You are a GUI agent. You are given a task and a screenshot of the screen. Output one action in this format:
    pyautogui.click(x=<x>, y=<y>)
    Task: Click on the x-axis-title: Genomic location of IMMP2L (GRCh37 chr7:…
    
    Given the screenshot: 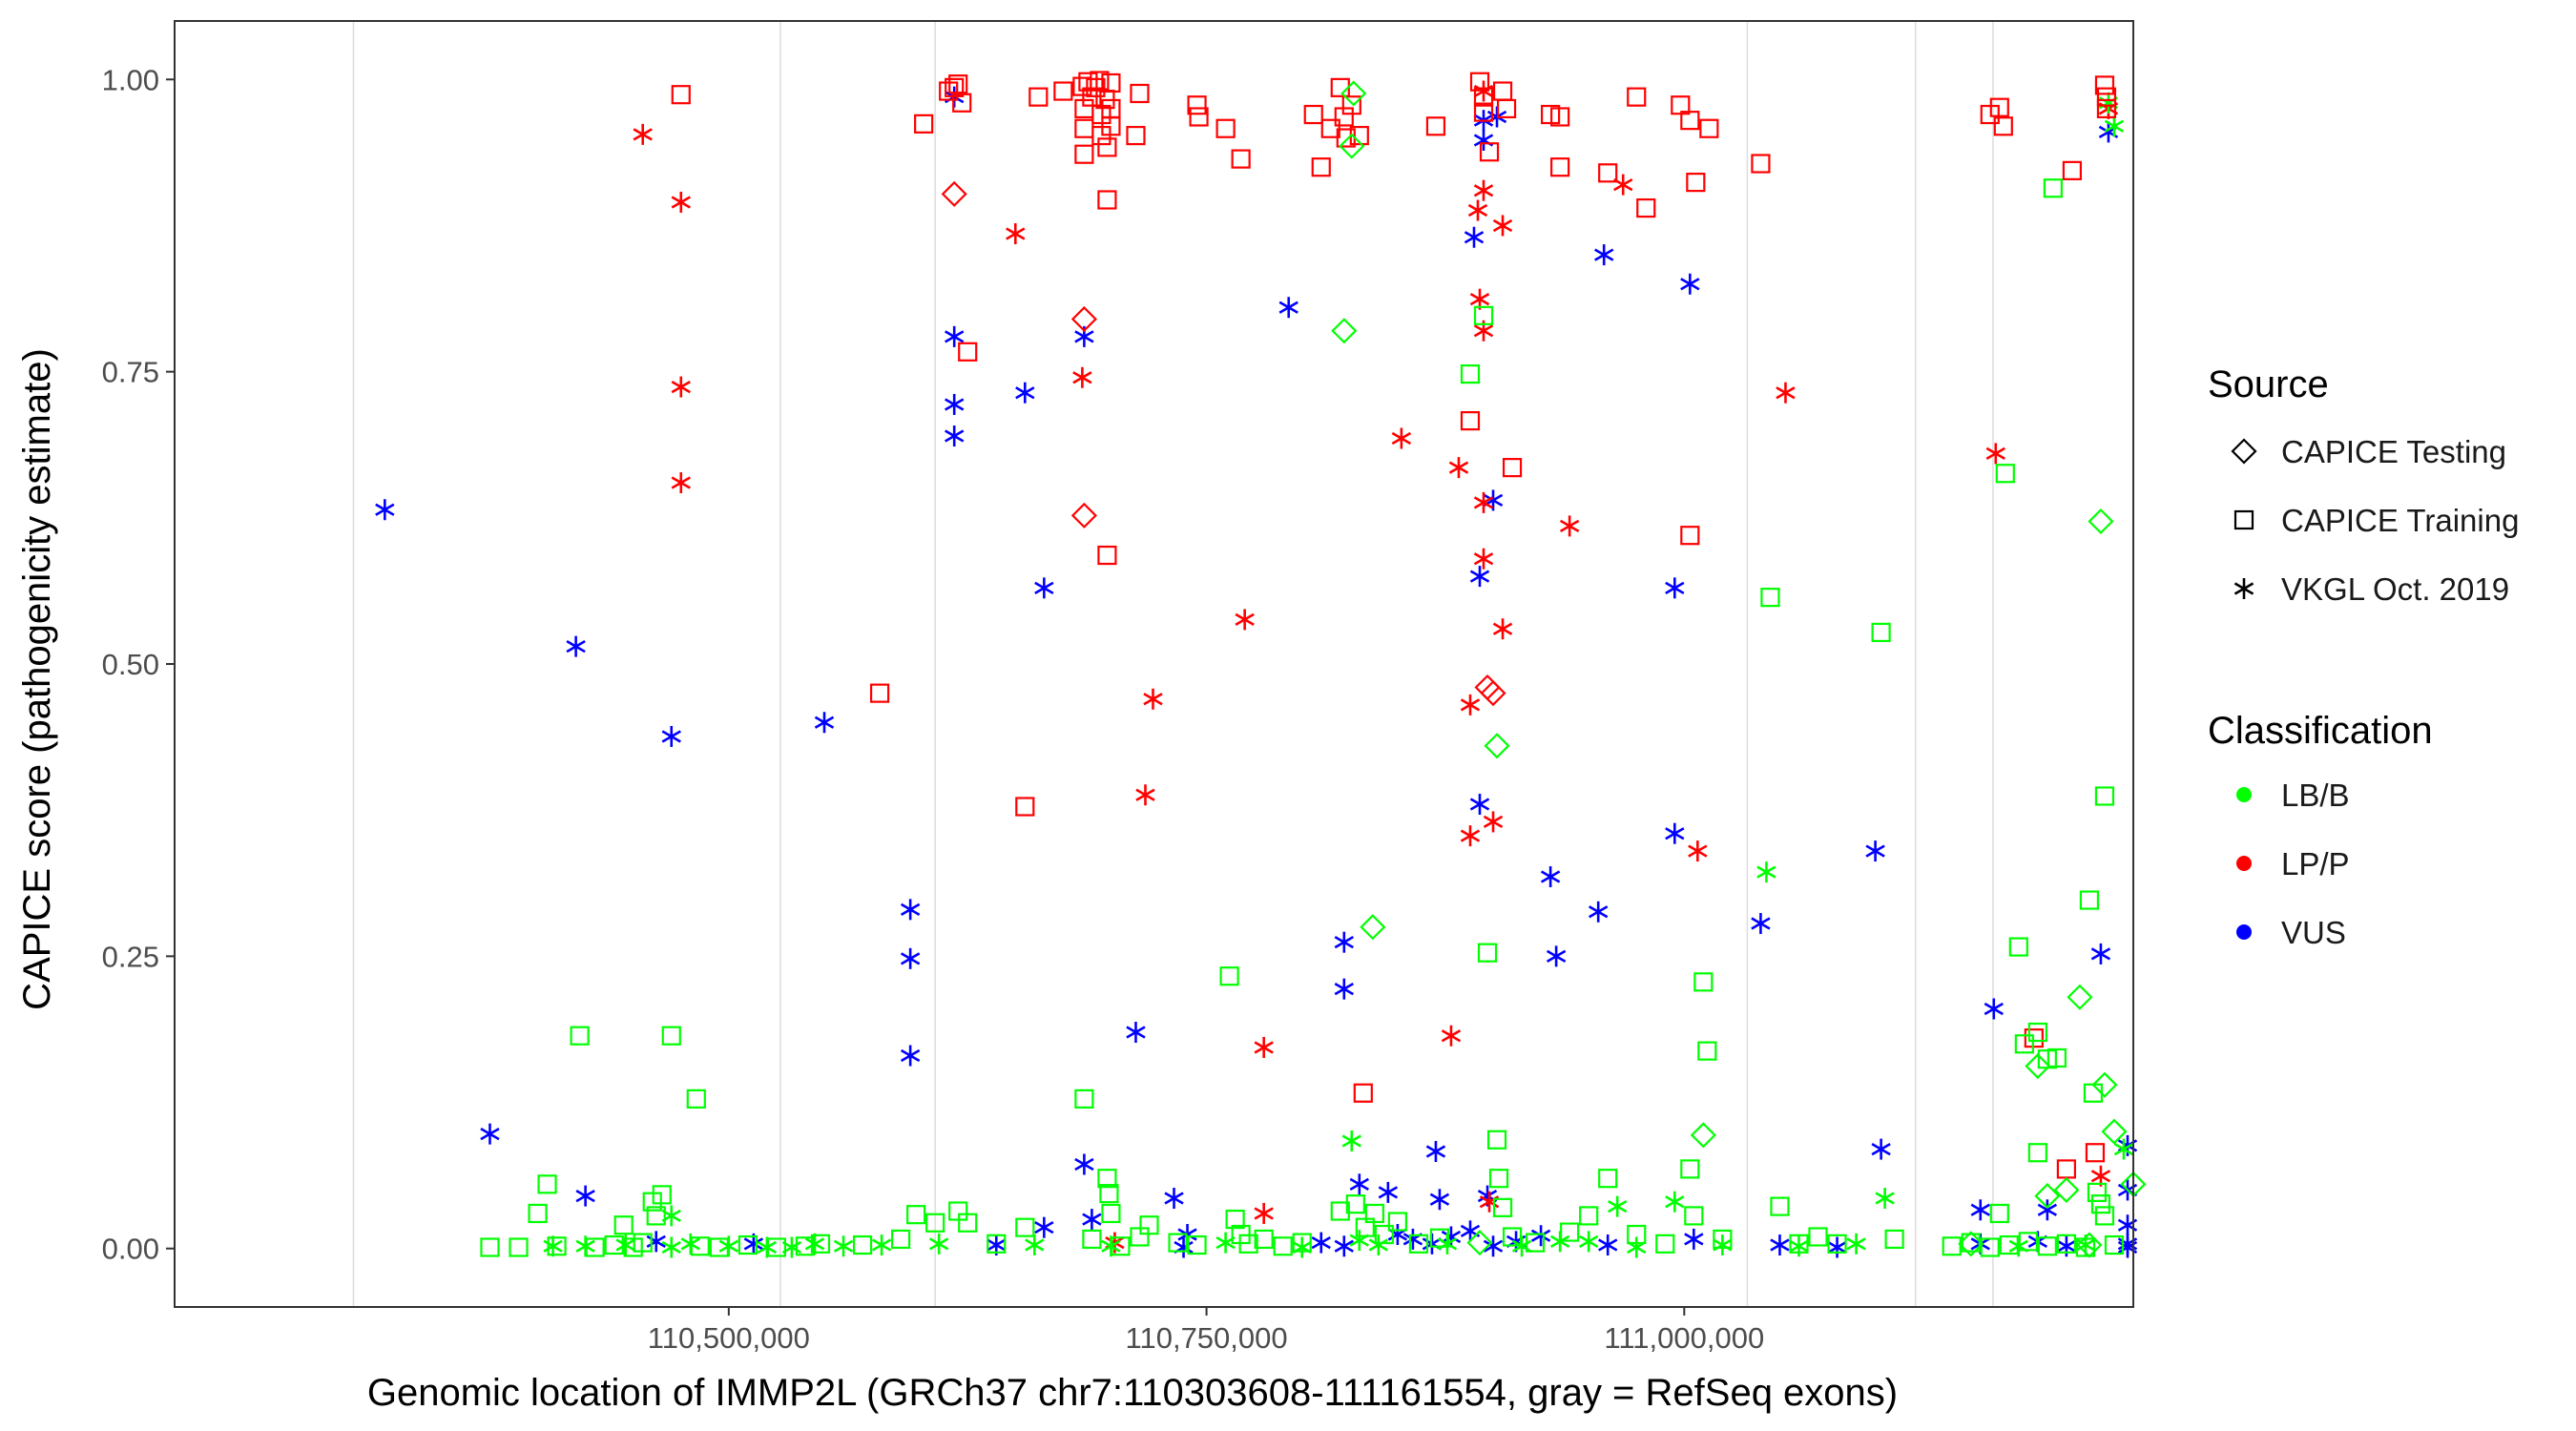 What is the action you would take?
    pyautogui.click(x=1132, y=1393)
    